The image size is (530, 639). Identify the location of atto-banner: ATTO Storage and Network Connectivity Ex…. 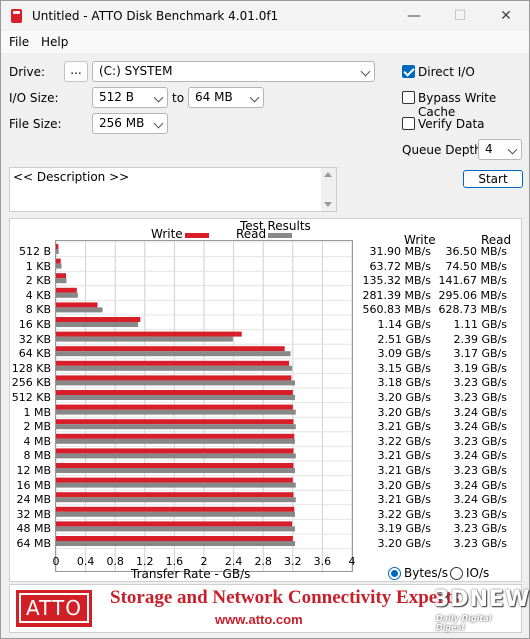
(269, 608).